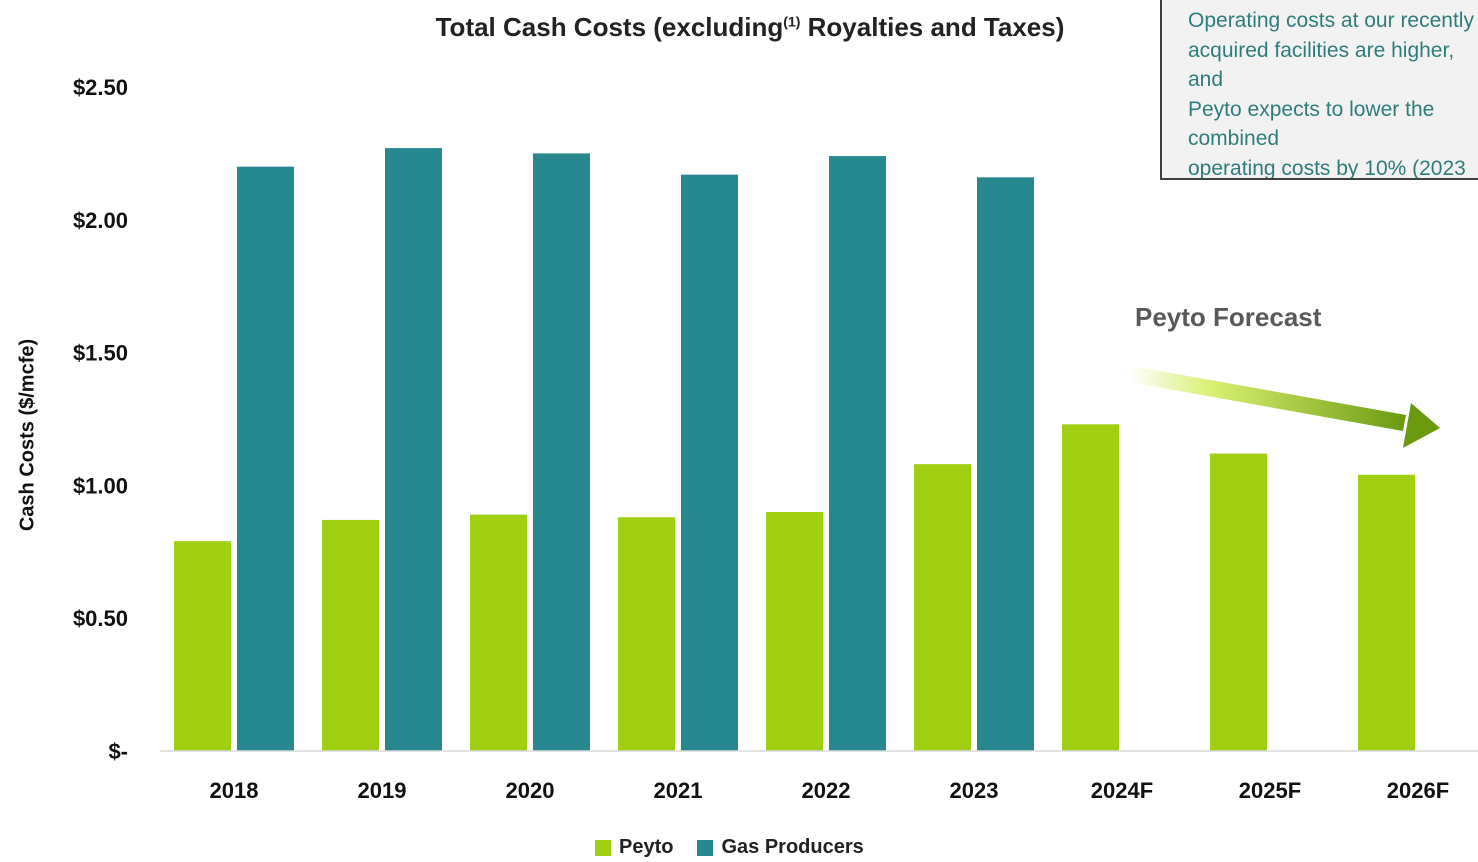  I want to click on x-tick-label: 2023, so click(974, 790).